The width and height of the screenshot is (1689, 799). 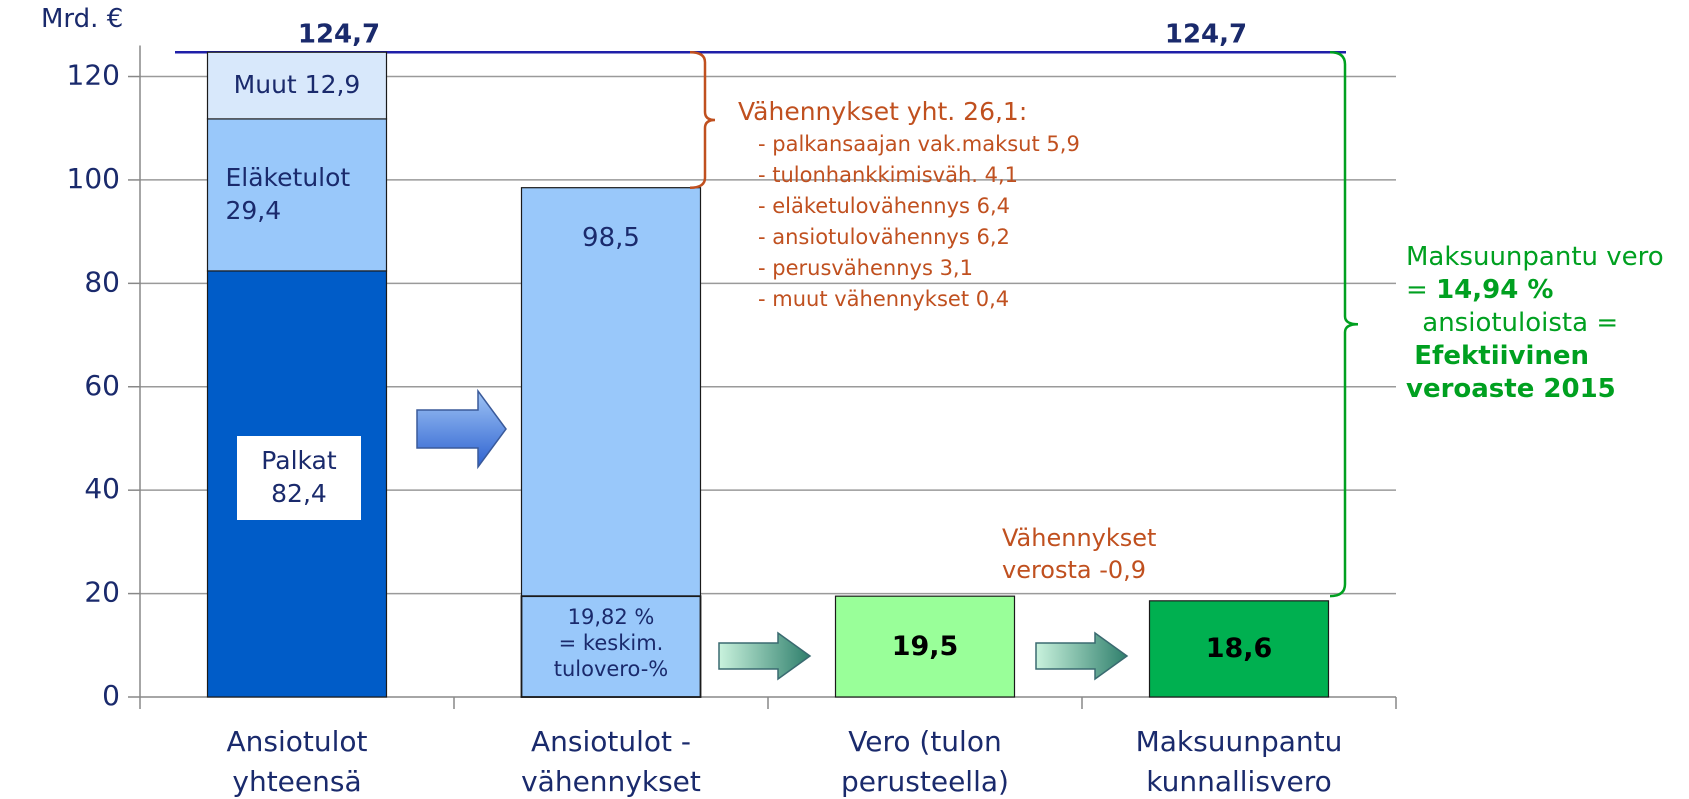 What do you see at coordinates (1520, 323) in the screenshot?
I see `note-text: ansiotuloista =` at bounding box center [1520, 323].